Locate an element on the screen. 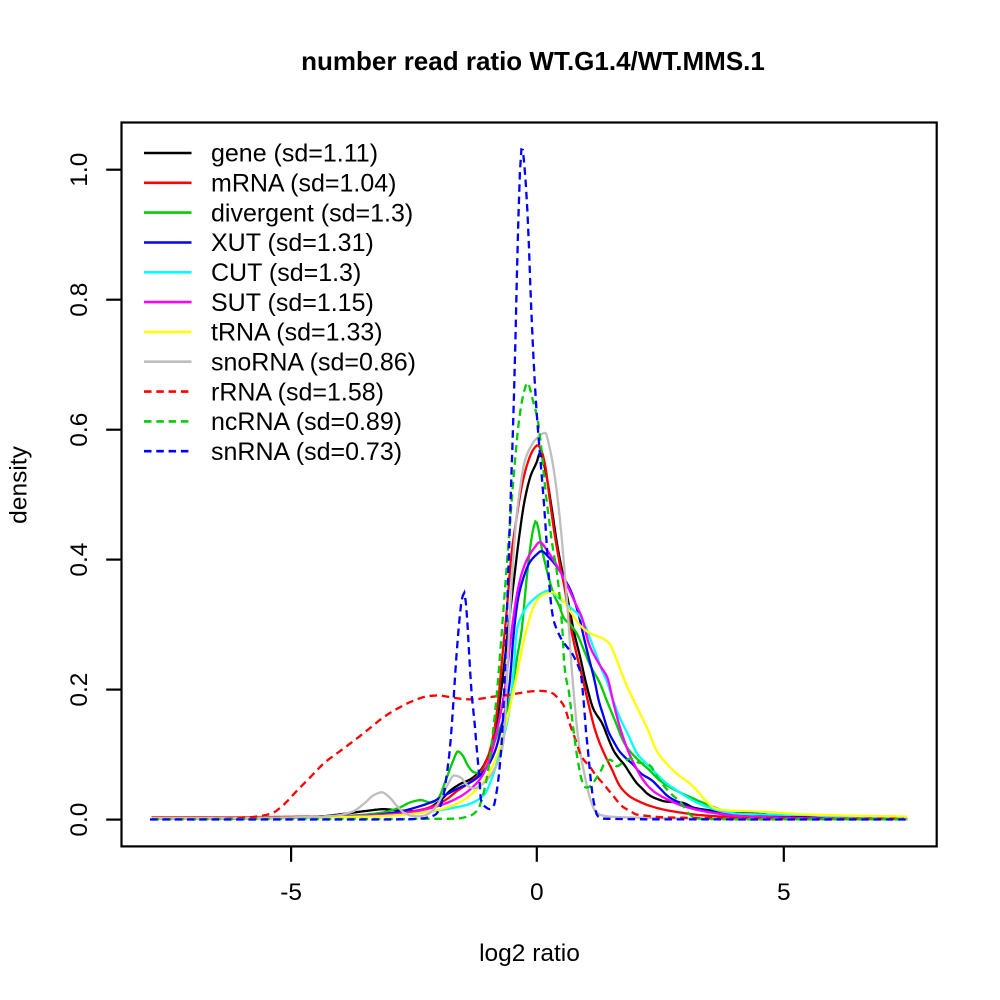 The image size is (1000, 1000). svg-text: divergent (sd=1.3) is located at coordinates (312, 213).